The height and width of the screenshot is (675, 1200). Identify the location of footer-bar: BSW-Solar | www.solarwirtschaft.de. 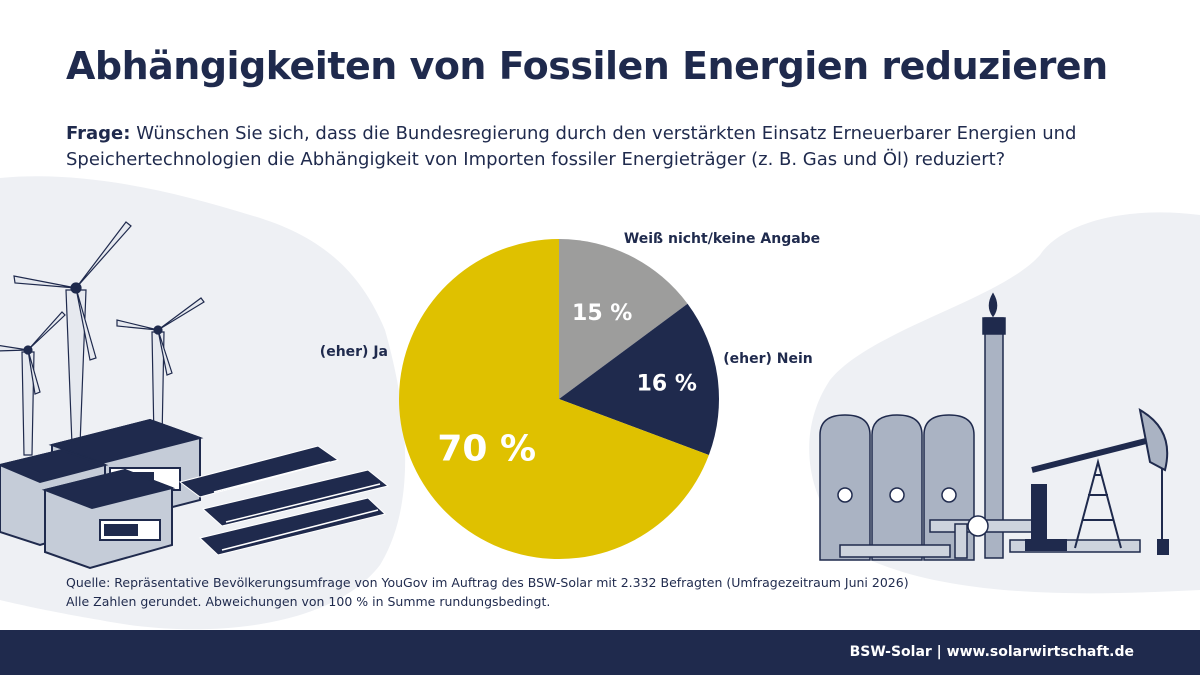
(600, 652).